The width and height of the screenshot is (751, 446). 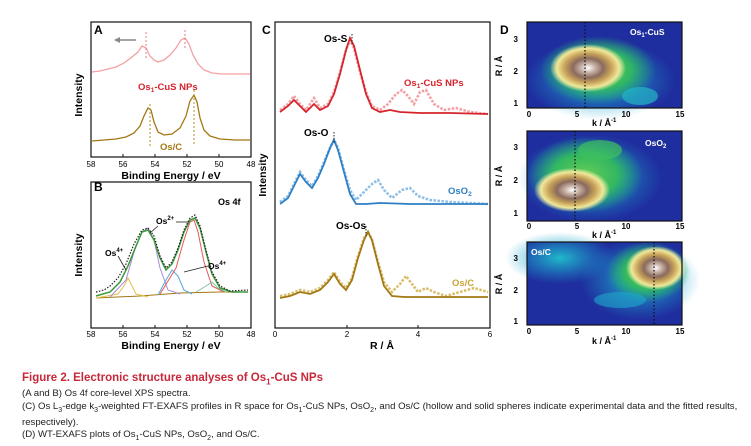 I want to click on panel-letter-b: B, so click(x=98, y=187).